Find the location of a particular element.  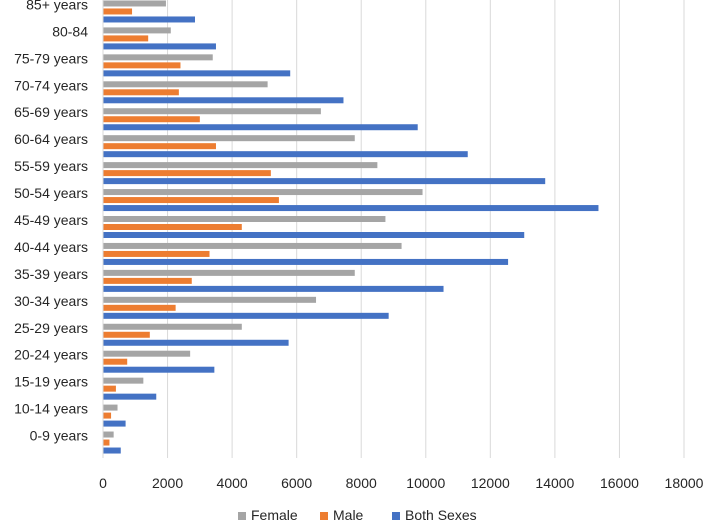

x-tick-label: 10000 is located at coordinates (425, 483).